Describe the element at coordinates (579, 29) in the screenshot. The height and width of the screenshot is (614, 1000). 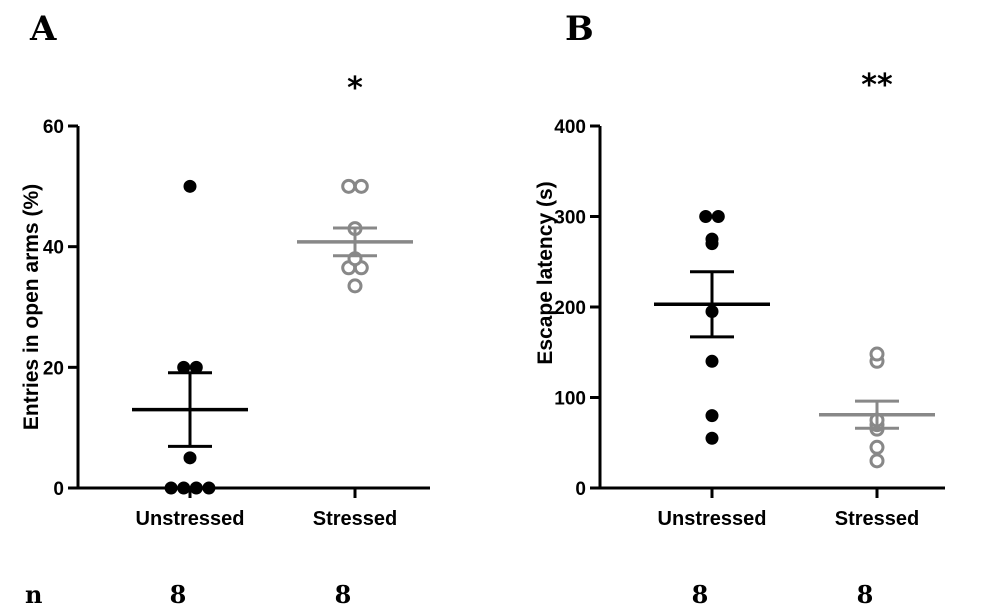
I see `panel-letter: B` at that location.